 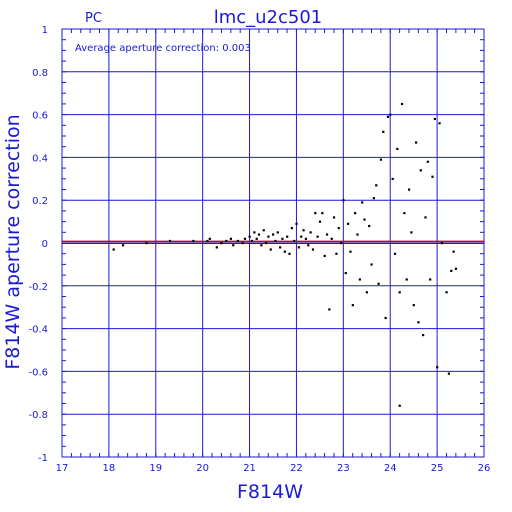 I want to click on y-tick-label--1: -1, so click(x=43, y=458).